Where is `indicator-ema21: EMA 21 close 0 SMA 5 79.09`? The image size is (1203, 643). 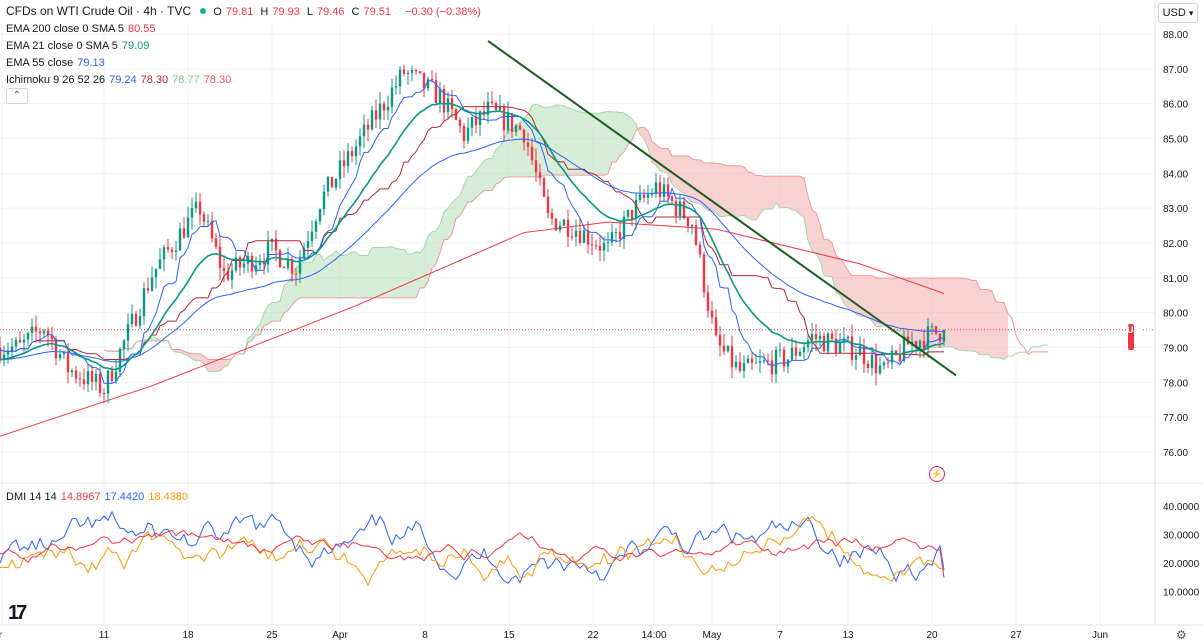 indicator-ema21: EMA 21 close 0 SMA 5 79.09 is located at coordinates (79, 46).